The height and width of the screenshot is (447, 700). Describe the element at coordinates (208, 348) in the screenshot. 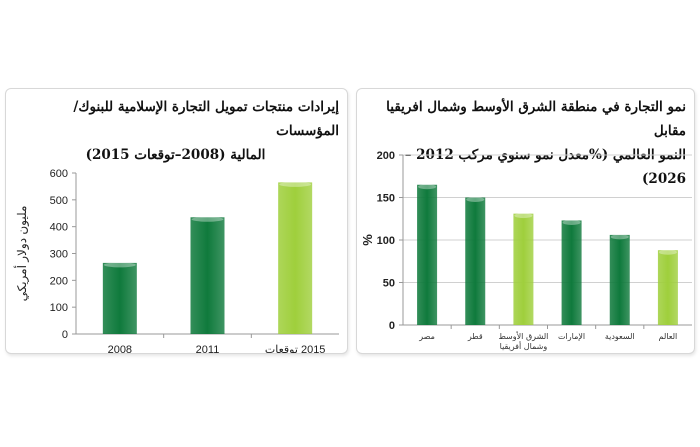

I see `x-category-label: 2011` at that location.